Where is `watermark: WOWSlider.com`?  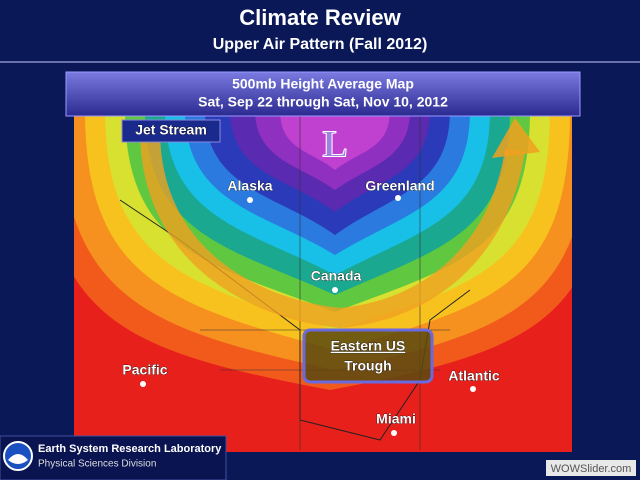 watermark: WOWSlider.com is located at coordinates (591, 469).